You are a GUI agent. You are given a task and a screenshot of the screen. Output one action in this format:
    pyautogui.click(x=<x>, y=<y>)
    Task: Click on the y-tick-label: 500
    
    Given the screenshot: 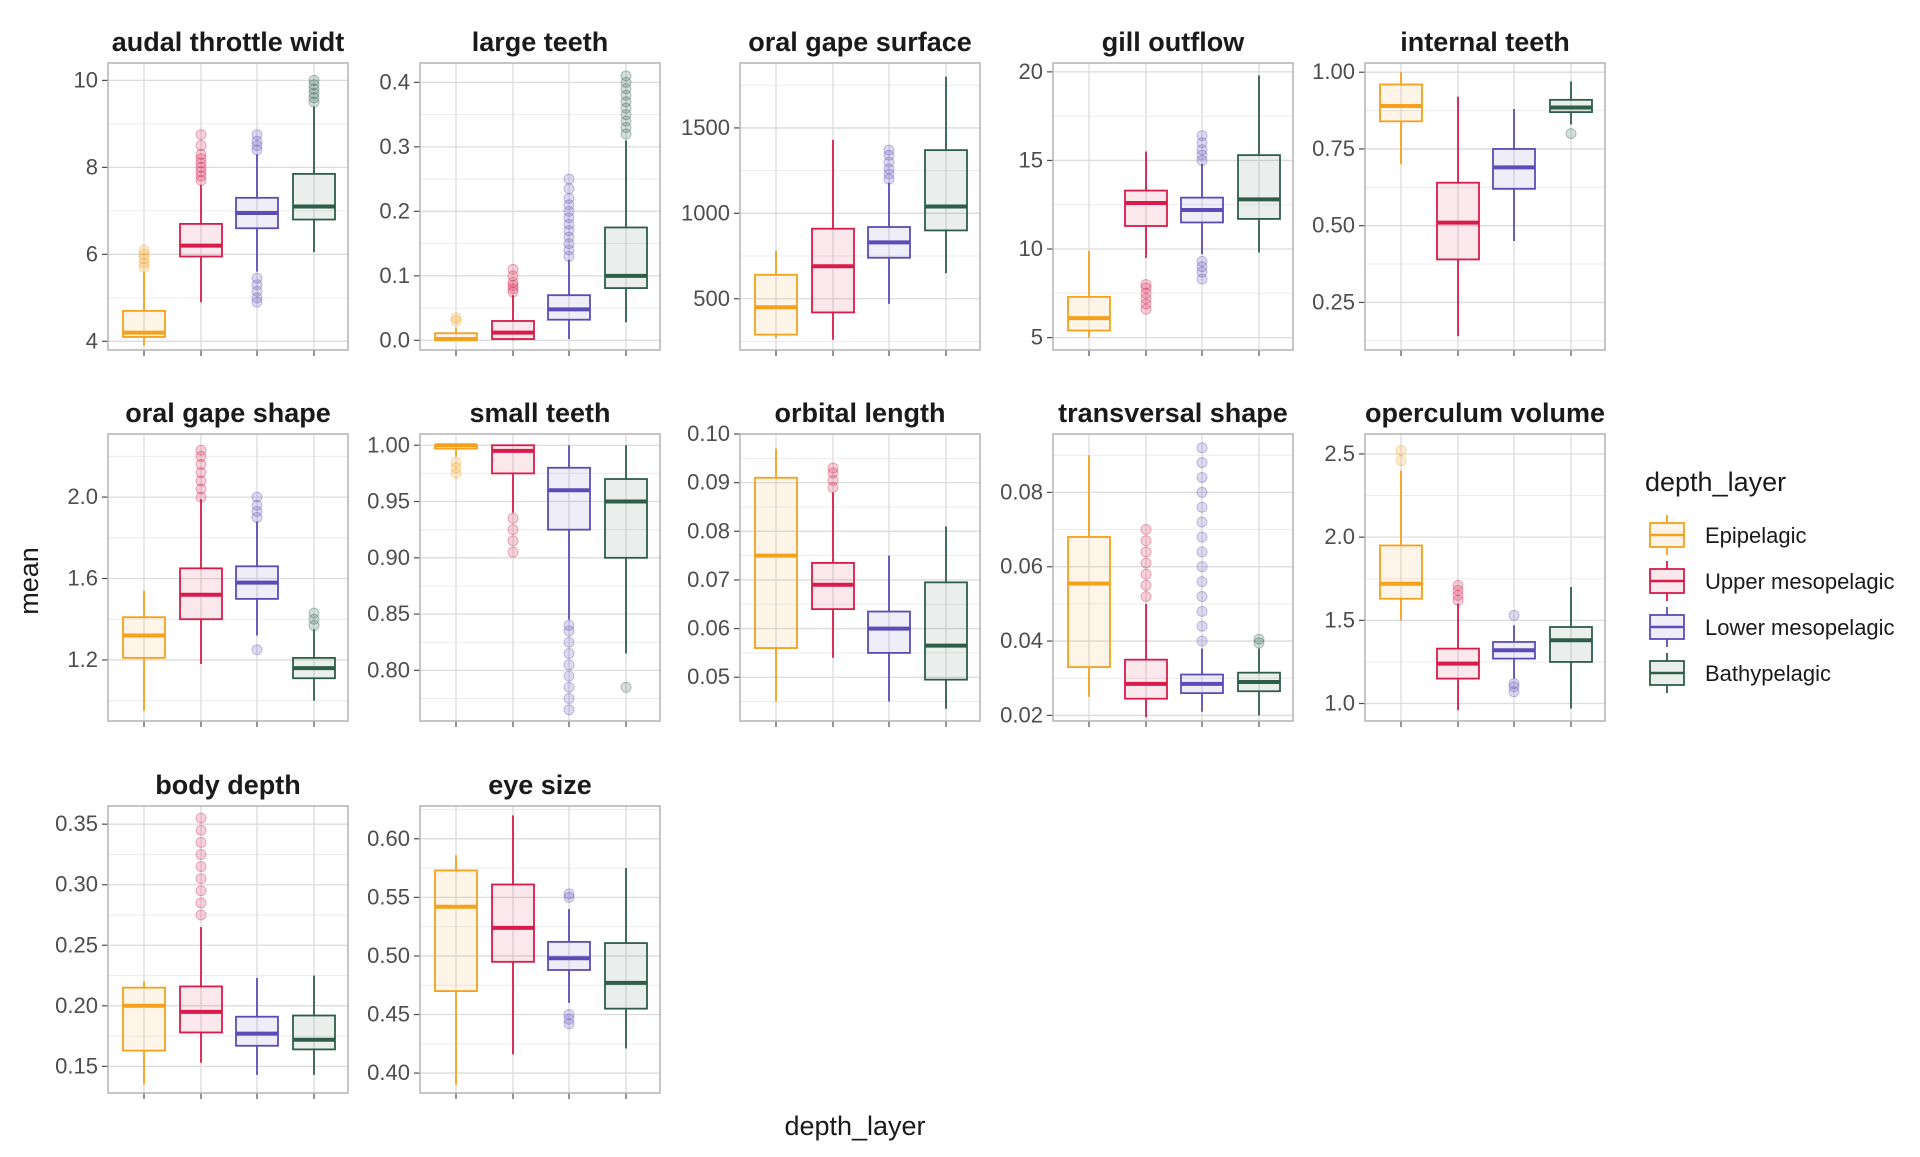 What is the action you would take?
    pyautogui.click(x=711, y=298)
    